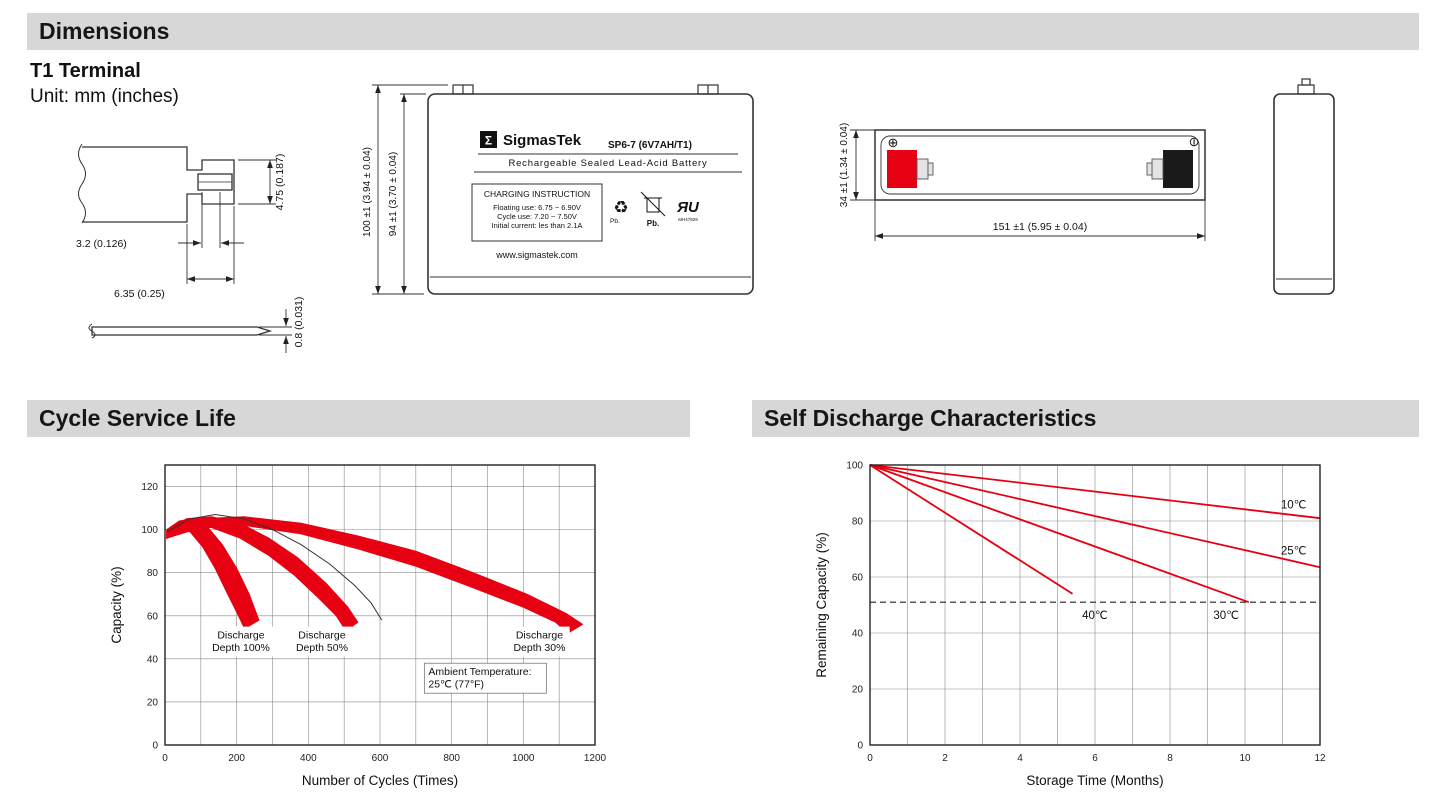 The image size is (1444, 802). Describe the element at coordinates (101, 244) in the screenshot. I see `dim-terminal-inner-width: 3.2 (0.126)` at that location.